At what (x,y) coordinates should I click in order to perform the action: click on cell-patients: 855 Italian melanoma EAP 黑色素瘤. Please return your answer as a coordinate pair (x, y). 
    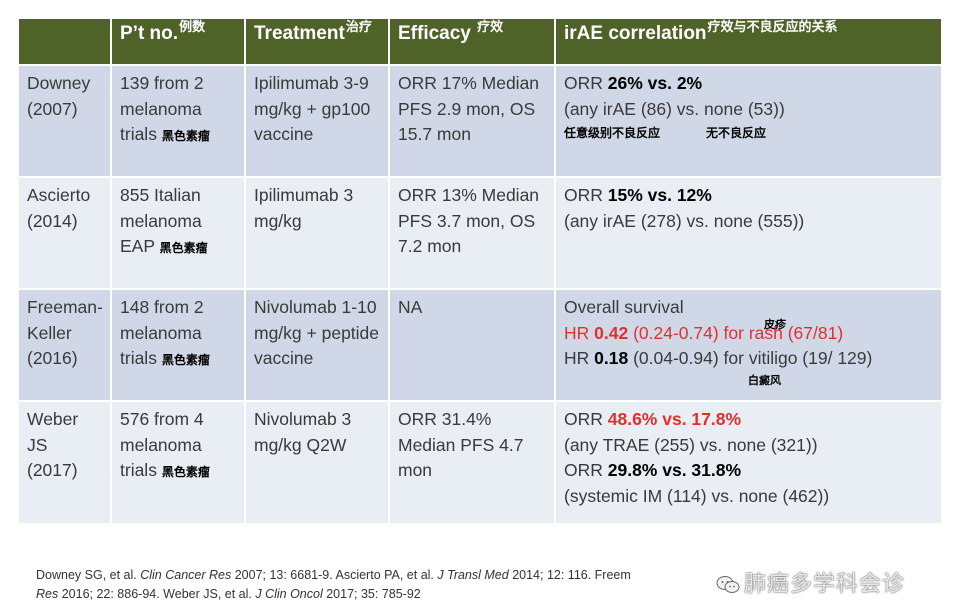
    Looking at the image, I should click on (178, 232).